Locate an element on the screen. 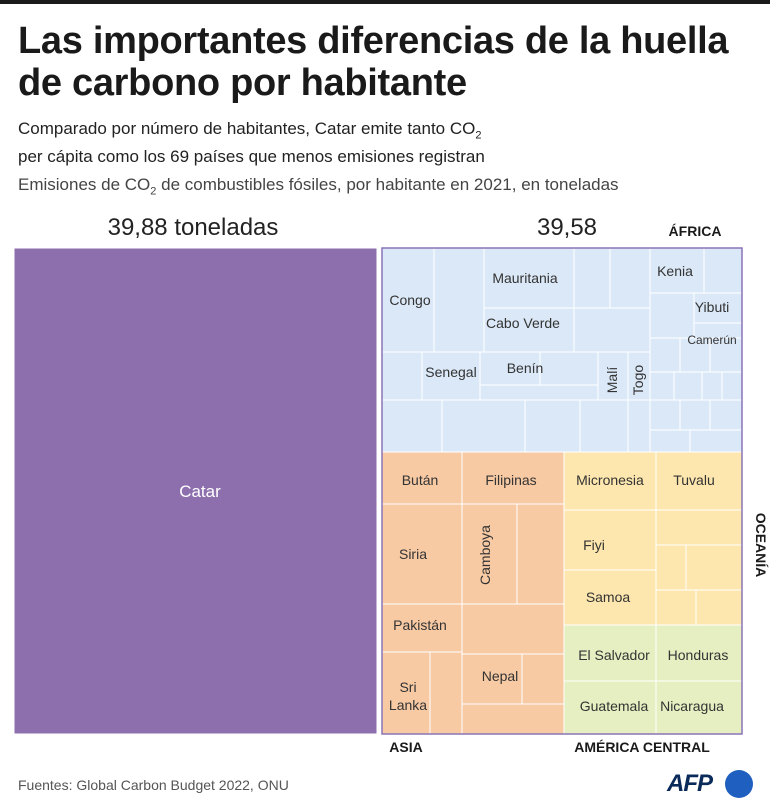  region-label-asia: ASIA is located at coordinates (405, 747).